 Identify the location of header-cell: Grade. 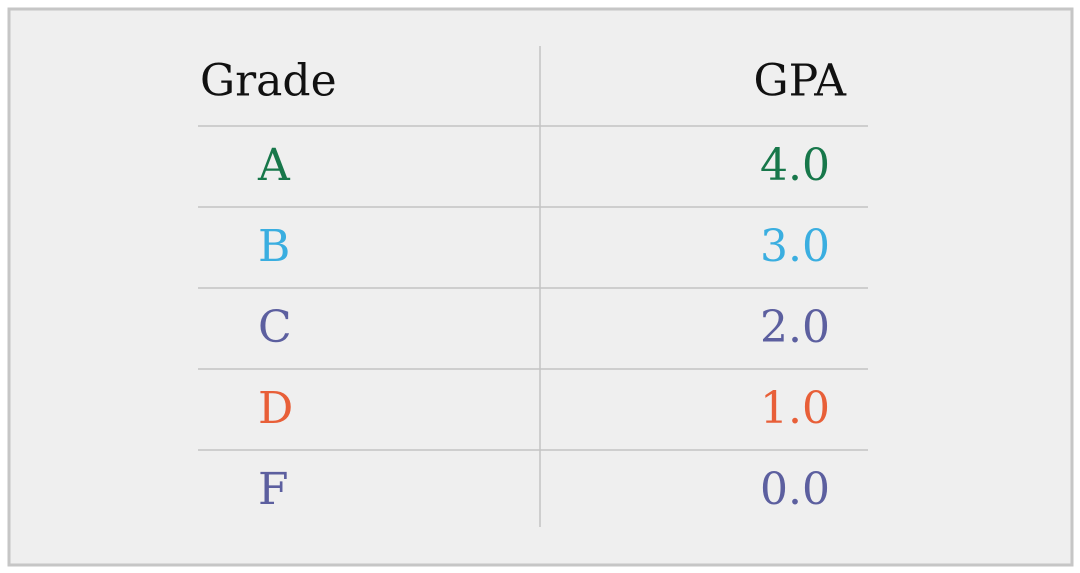
(268, 81).